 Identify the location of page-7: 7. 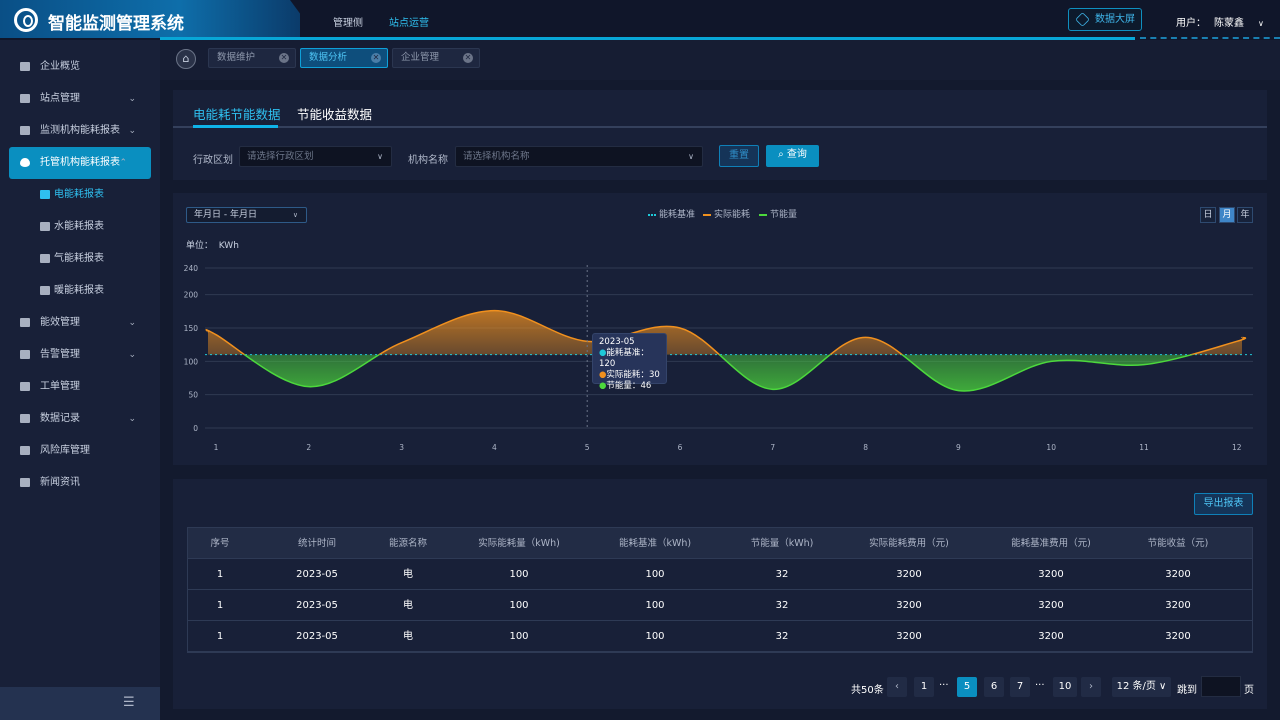
(1020, 687).